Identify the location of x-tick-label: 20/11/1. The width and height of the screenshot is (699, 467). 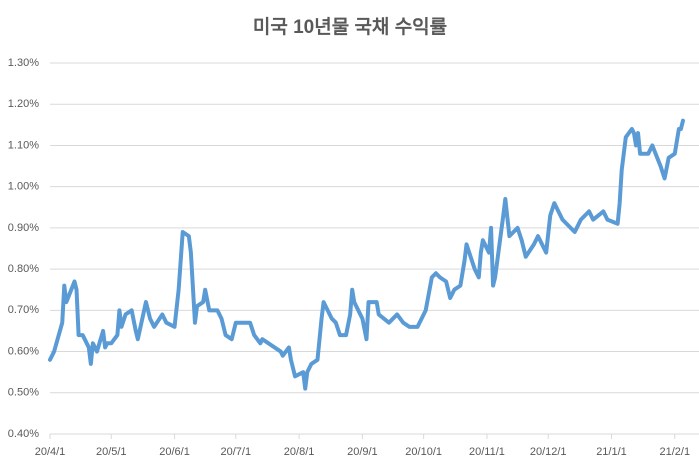
(487, 452).